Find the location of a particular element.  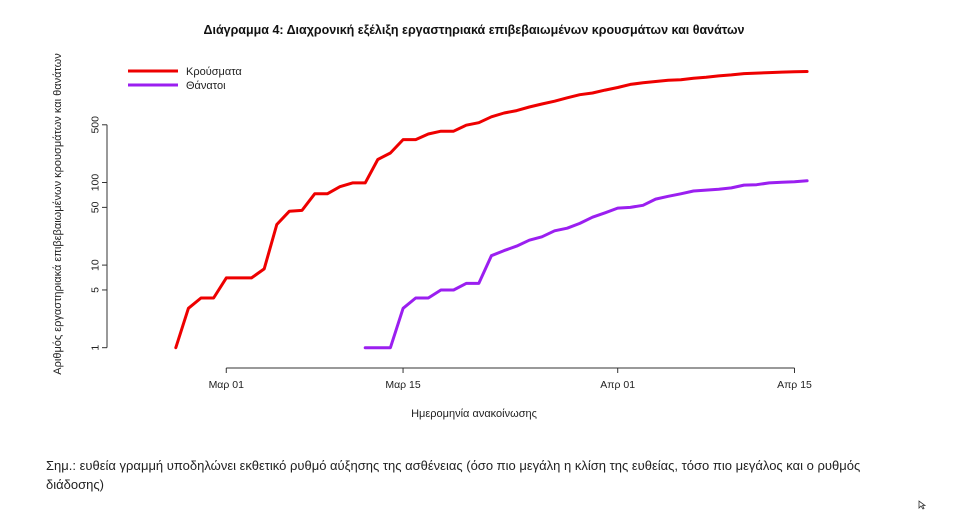

x-tick-label: Μαρ 01 is located at coordinates (227, 385).